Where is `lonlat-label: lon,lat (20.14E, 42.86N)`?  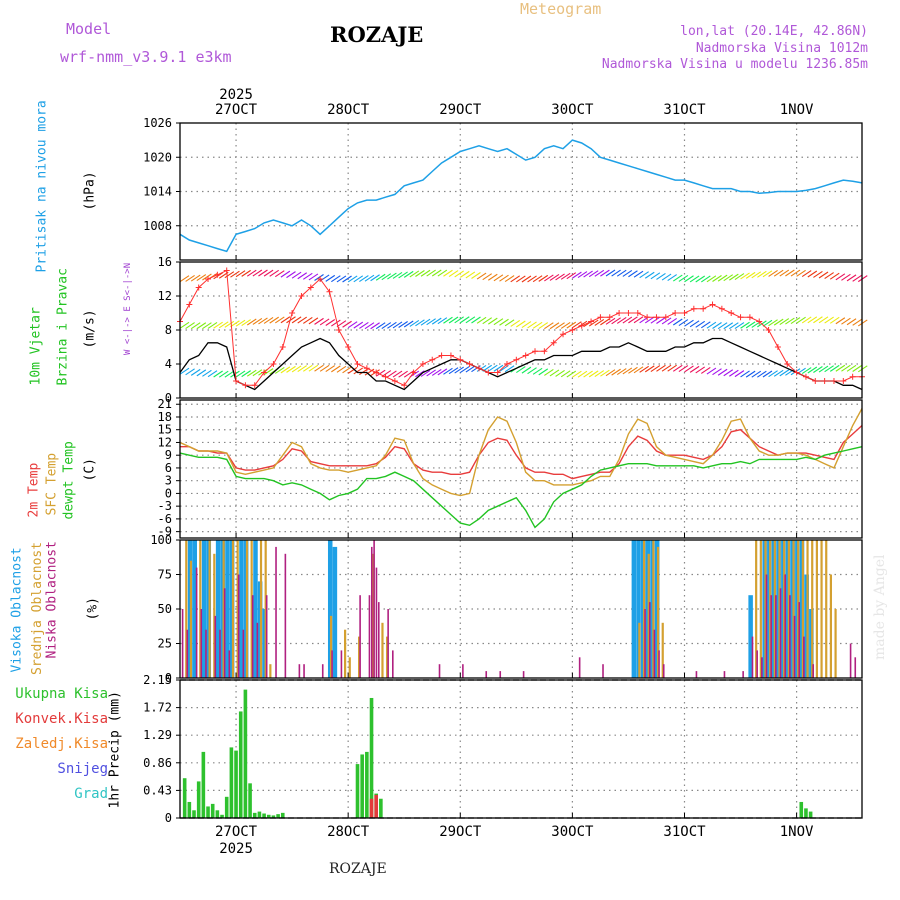 lonlat-label: lon,lat (20.14E, 42.86N) is located at coordinates (774, 31).